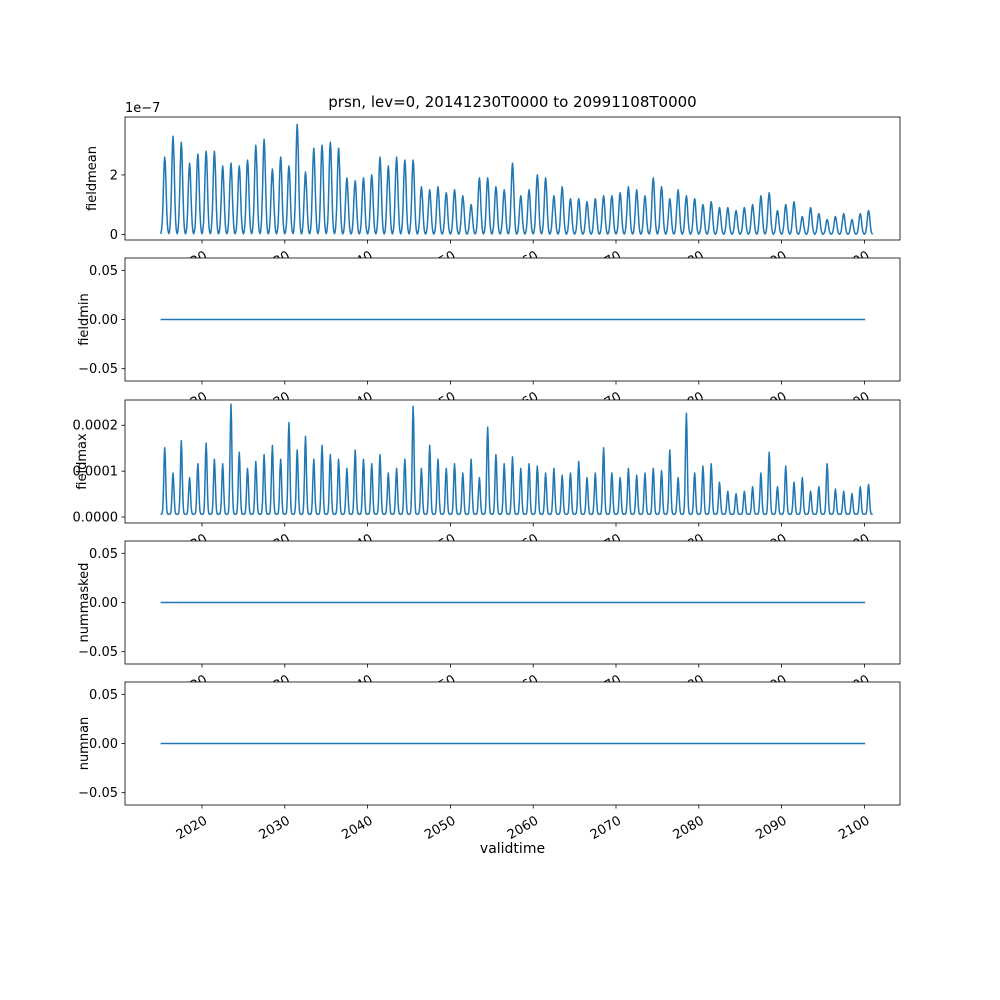  What do you see at coordinates (516, 179) in the screenshot?
I see `data-line-fieldmean` at bounding box center [516, 179].